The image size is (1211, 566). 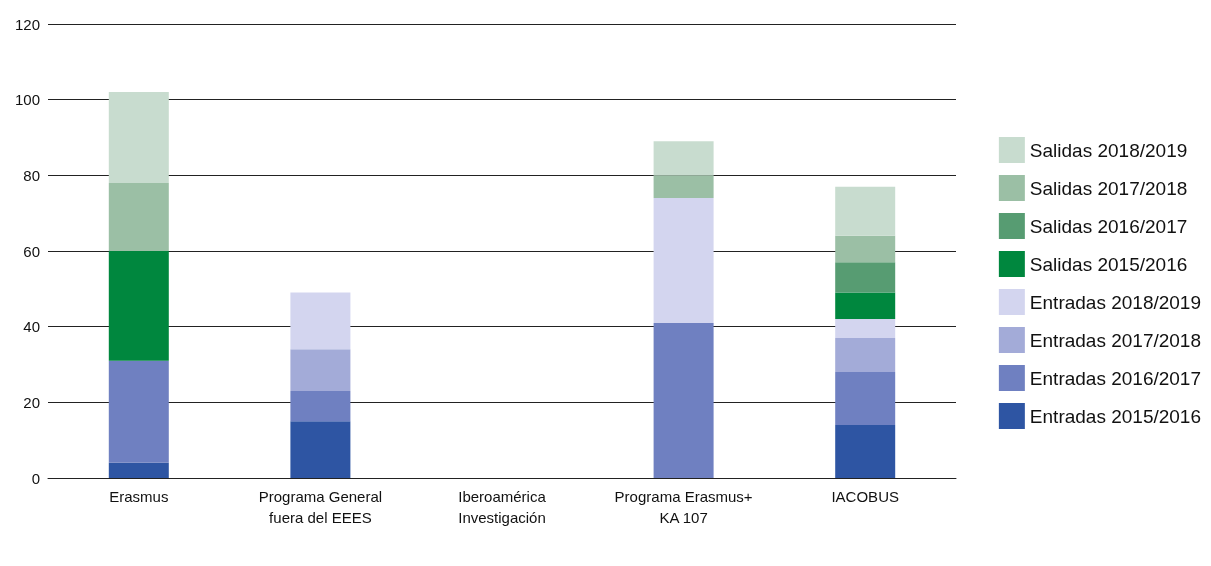 I want to click on legend-label: Salidas 2016/2017, so click(x=1108, y=226).